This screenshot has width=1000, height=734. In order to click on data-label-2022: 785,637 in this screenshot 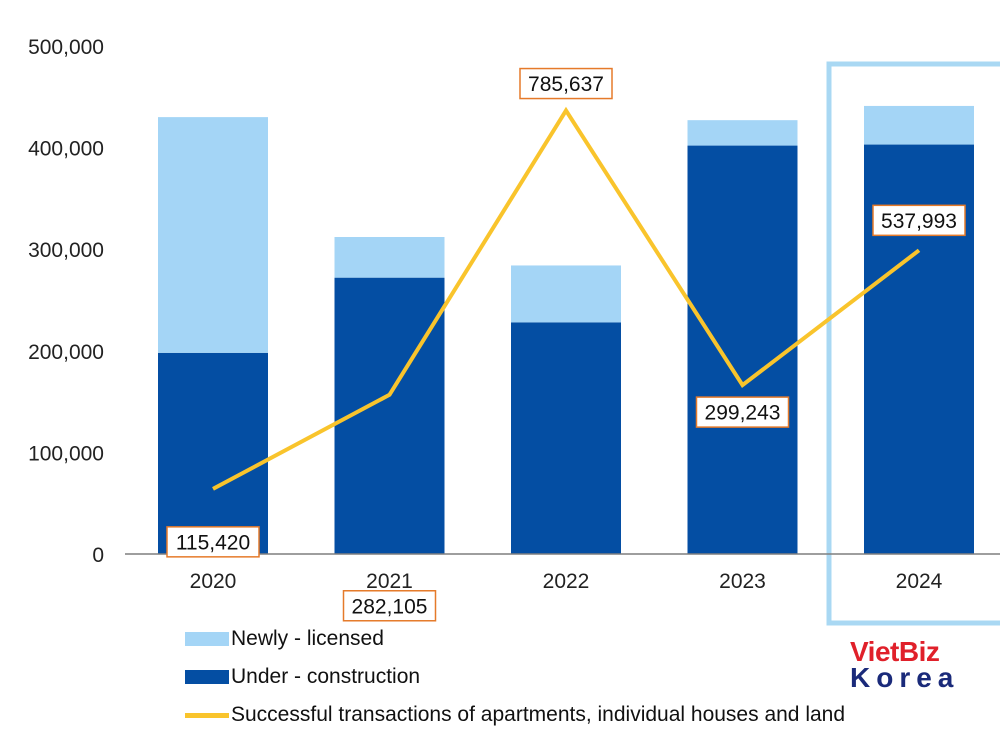, I will do `click(566, 84)`.